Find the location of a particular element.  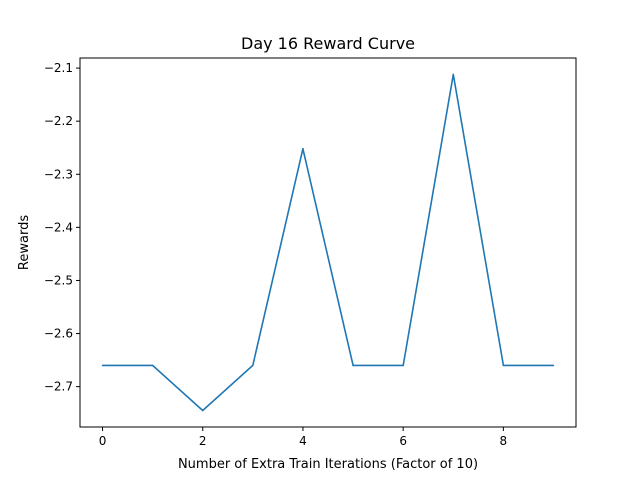

y-tick-label: −2.3 is located at coordinates (58, 174).